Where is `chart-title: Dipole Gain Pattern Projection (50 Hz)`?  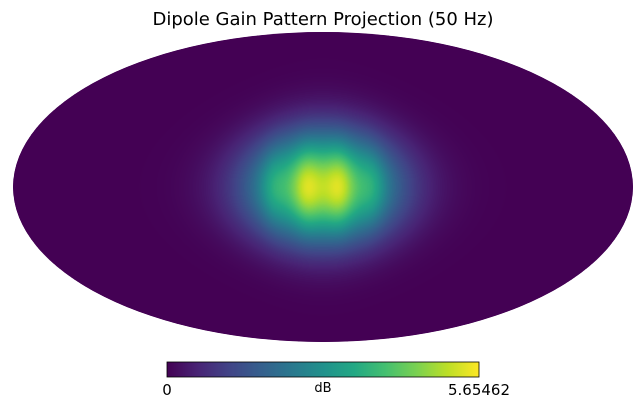
chart-title: Dipole Gain Pattern Projection (50 Hz) is located at coordinates (322, 19).